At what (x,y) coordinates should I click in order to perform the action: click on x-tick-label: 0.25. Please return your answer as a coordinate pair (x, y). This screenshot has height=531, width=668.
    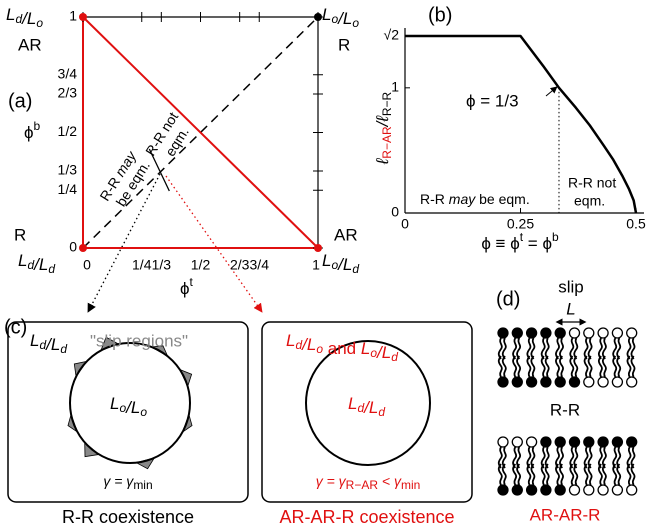
    Looking at the image, I should click on (520, 224).